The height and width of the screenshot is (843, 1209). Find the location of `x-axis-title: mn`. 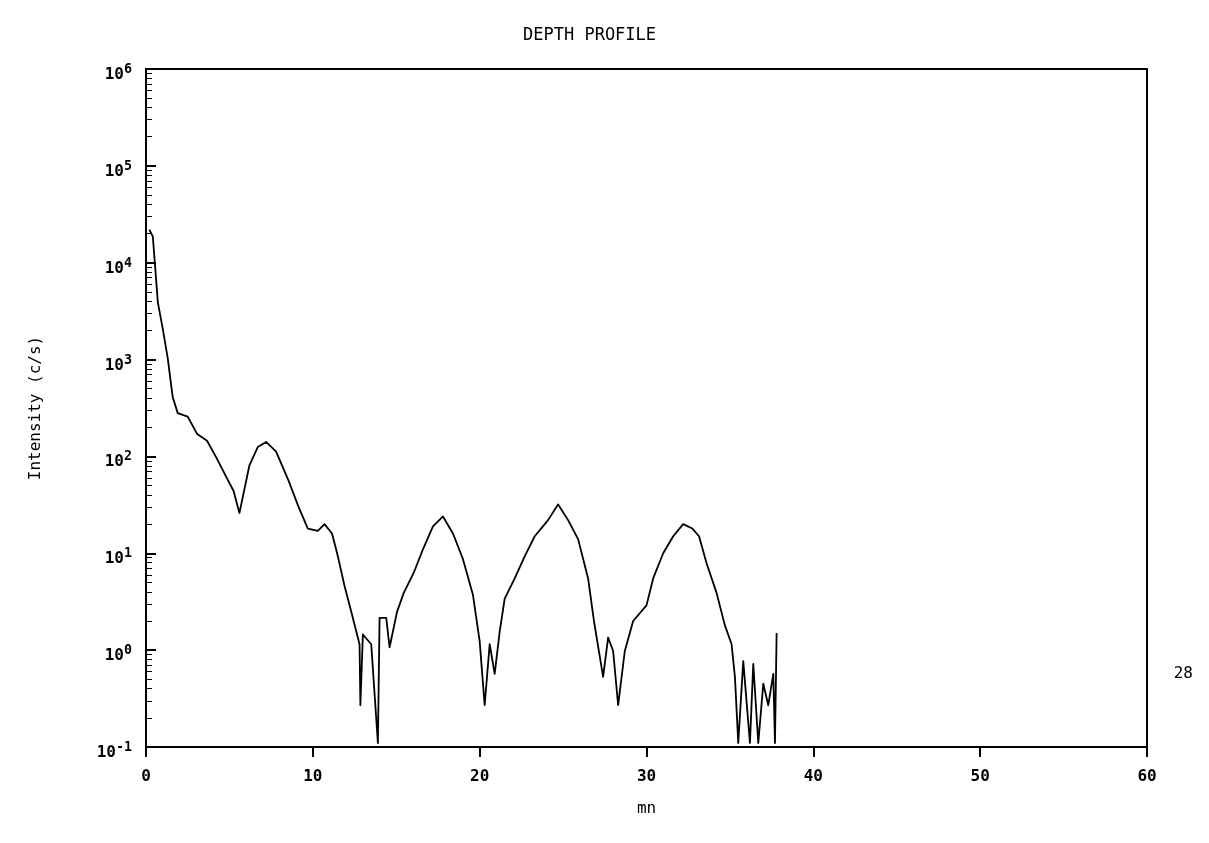

x-axis-title: mn is located at coordinates (646, 807).